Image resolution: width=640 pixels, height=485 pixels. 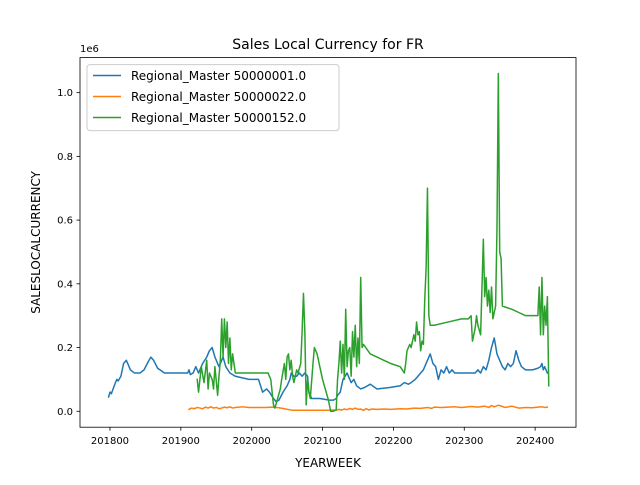 What do you see at coordinates (110, 441) in the screenshot?
I see `x-tick-label: 201800` at bounding box center [110, 441].